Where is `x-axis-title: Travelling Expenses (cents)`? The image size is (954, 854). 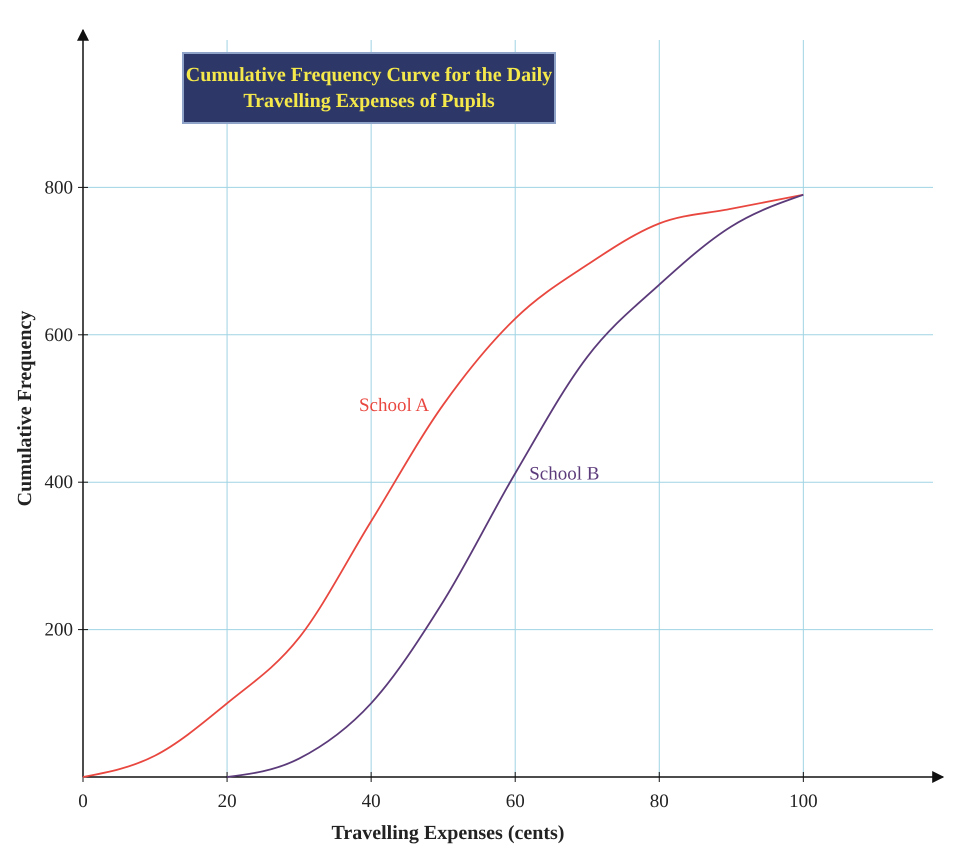 x-axis-title: Travelling Expenses (cents) is located at coordinates (448, 833).